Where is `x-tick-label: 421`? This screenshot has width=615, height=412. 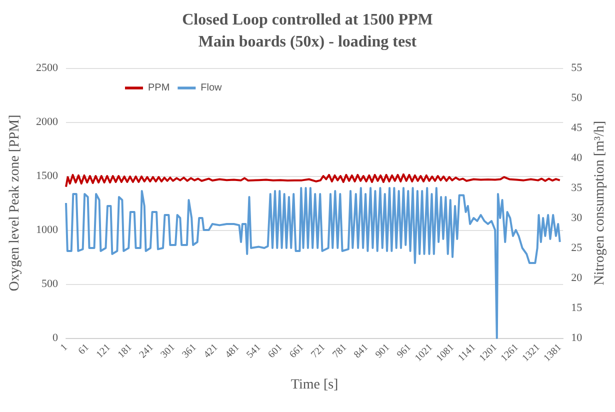 x-tick-label: 421 is located at coordinates (211, 351).